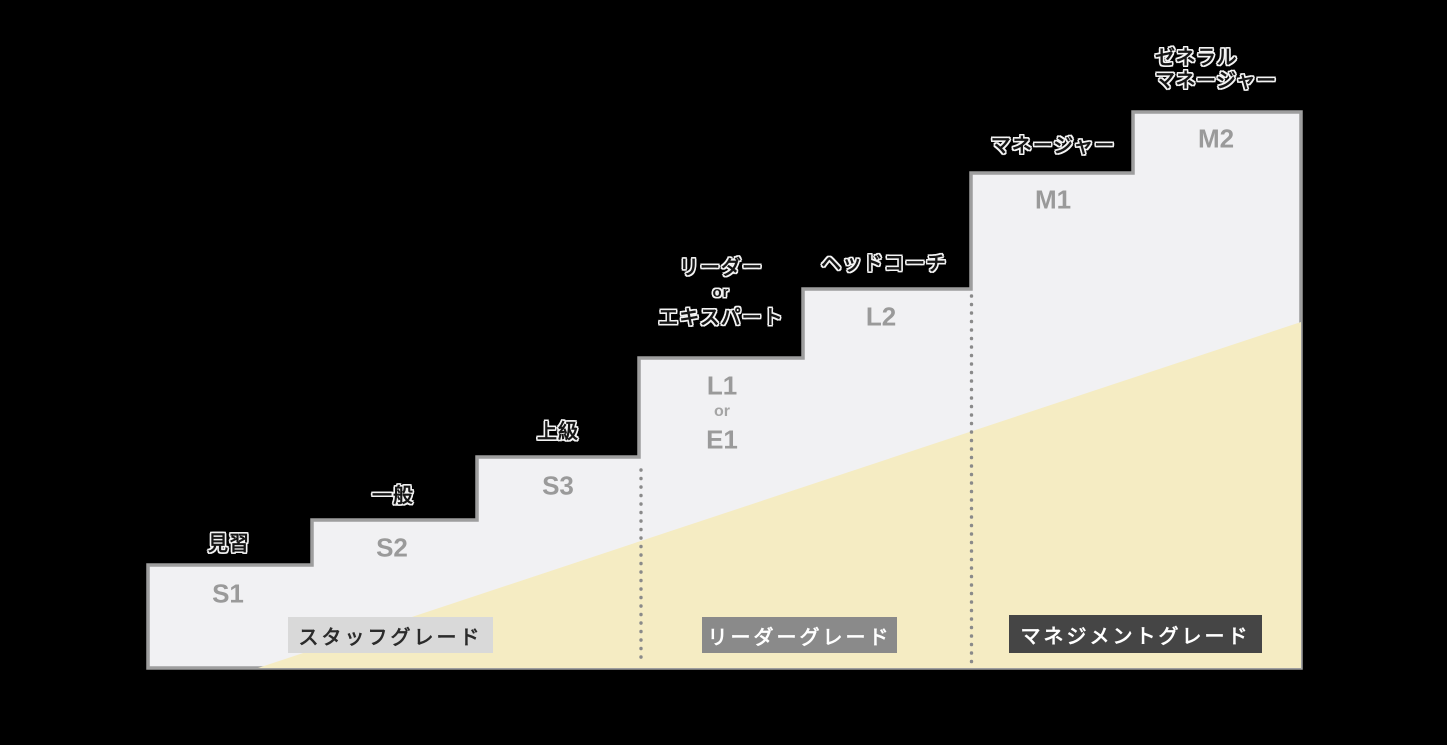 The height and width of the screenshot is (745, 1447). Describe the element at coordinates (558, 432) in the screenshot. I see `step-title-senior: 上級` at that location.